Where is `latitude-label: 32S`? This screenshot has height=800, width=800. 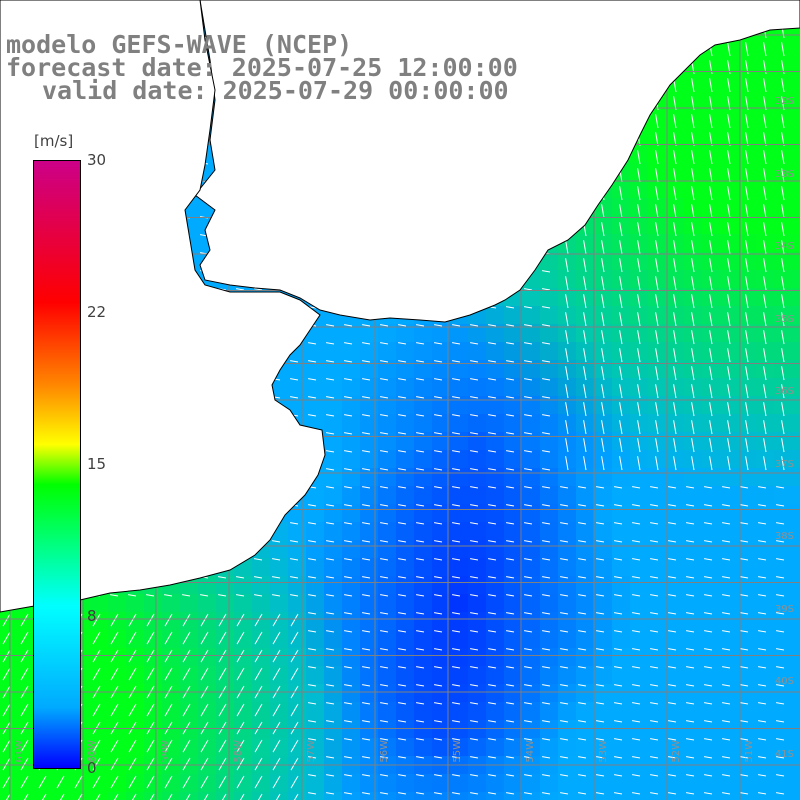 latitude-label: 32S is located at coordinates (784, 101).